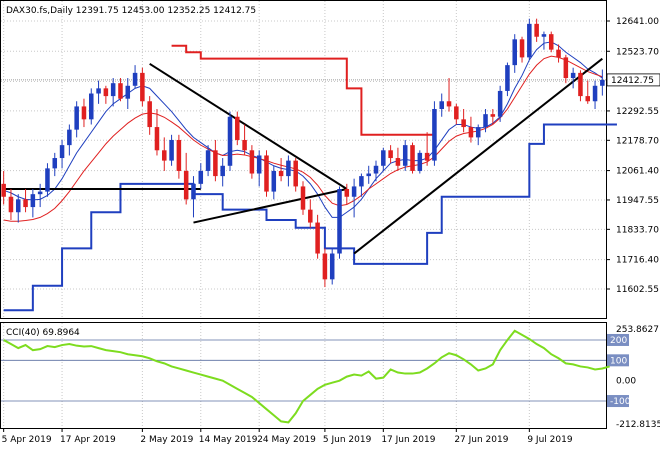  I want to click on x-tick-label: 5 Apr 2019, so click(27, 440).